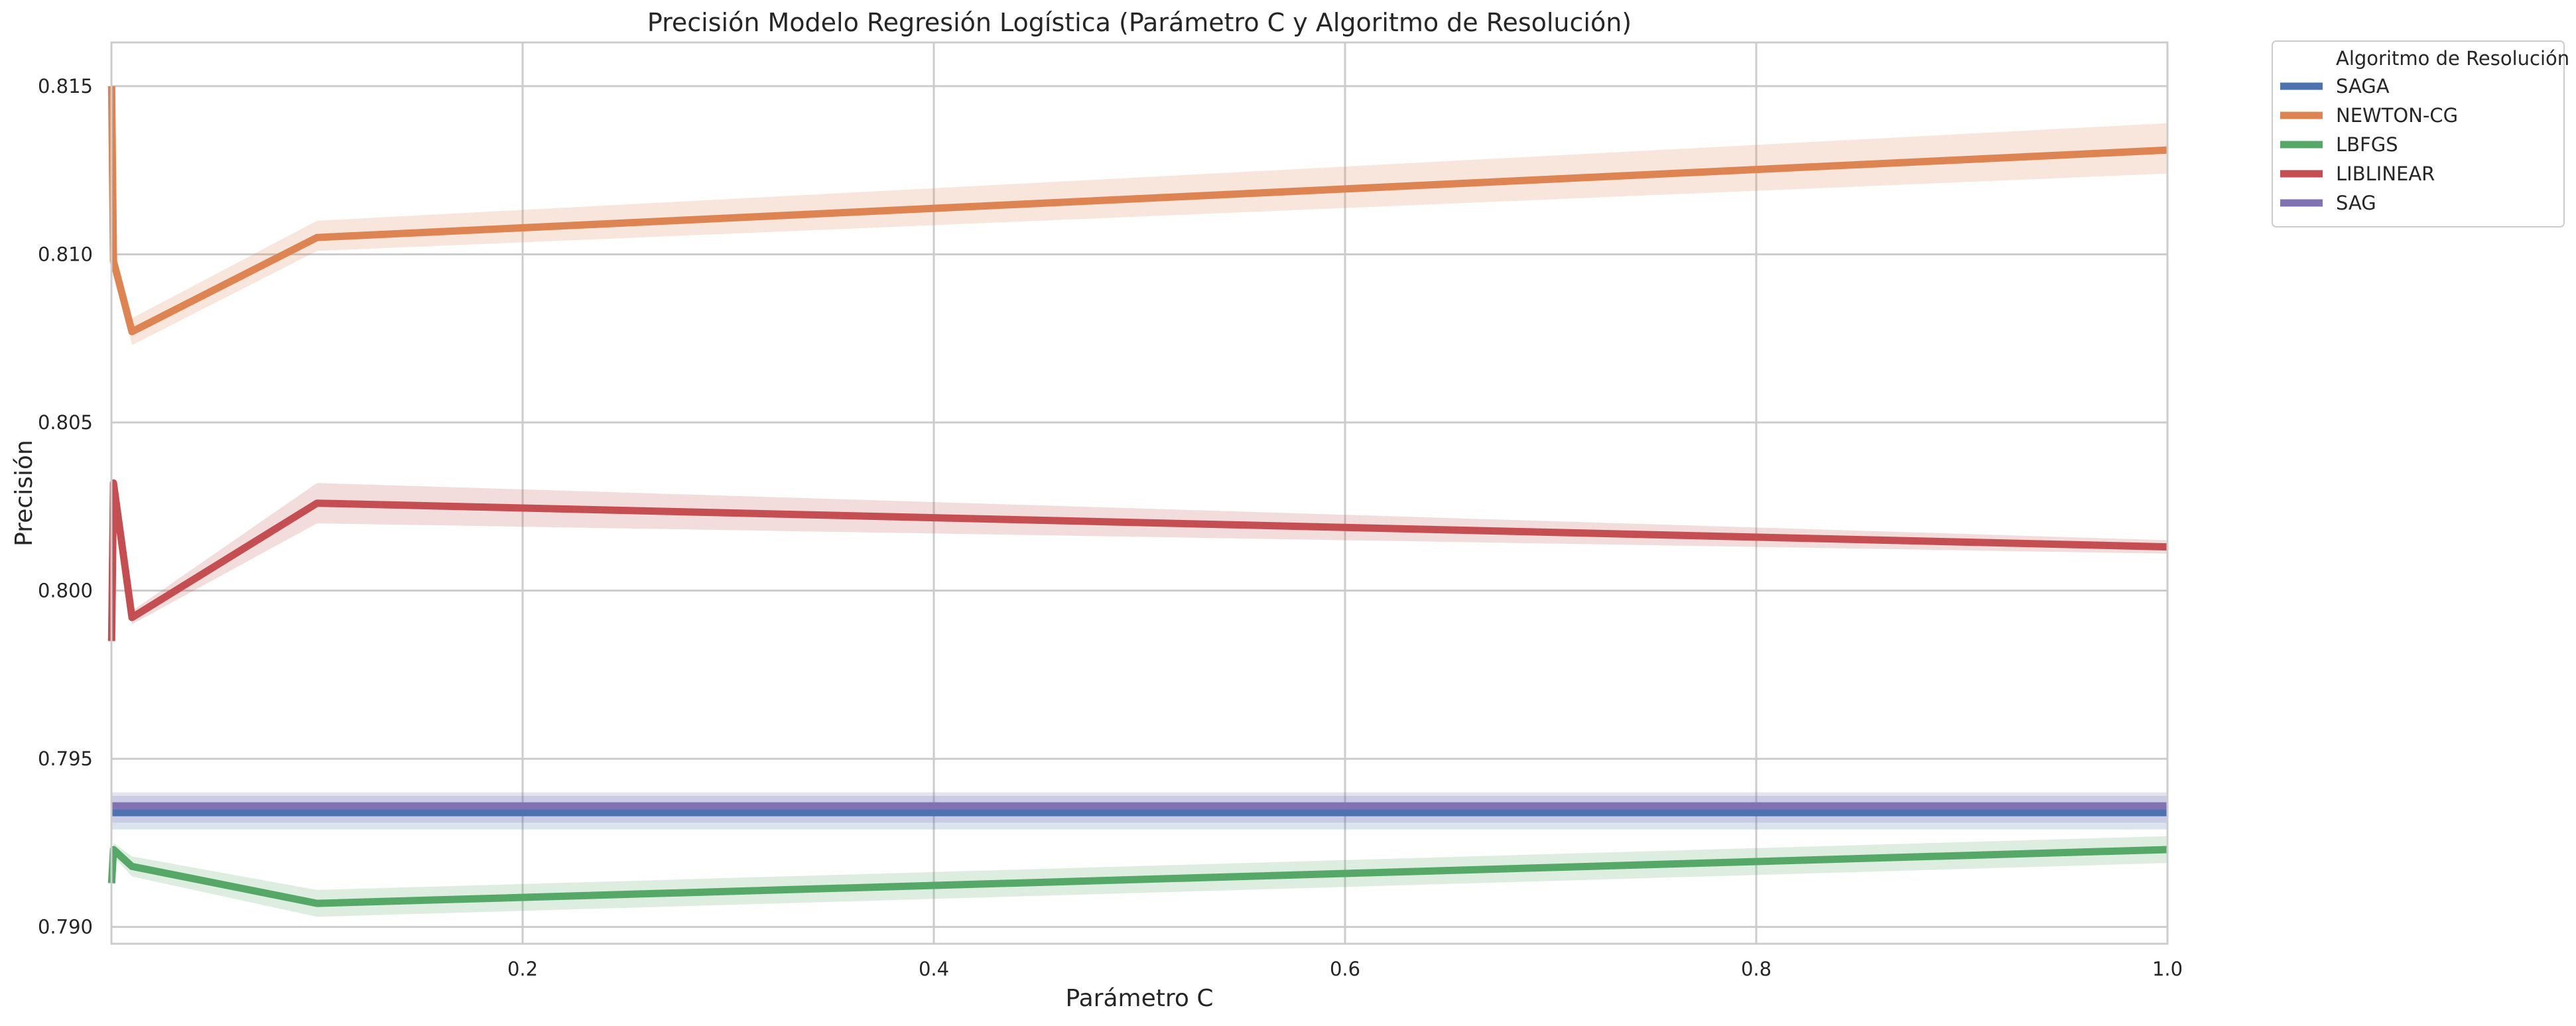 The image size is (2576, 1026). I want to click on y-tick-label: 0.805, so click(65, 422).